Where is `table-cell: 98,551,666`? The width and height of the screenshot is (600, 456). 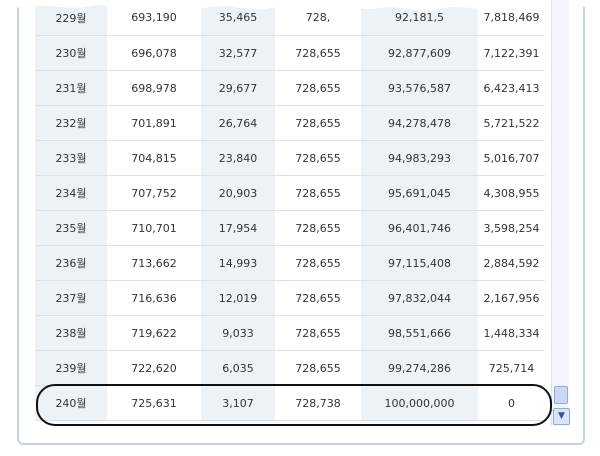 table-cell: 98,551,666 is located at coordinates (419, 333).